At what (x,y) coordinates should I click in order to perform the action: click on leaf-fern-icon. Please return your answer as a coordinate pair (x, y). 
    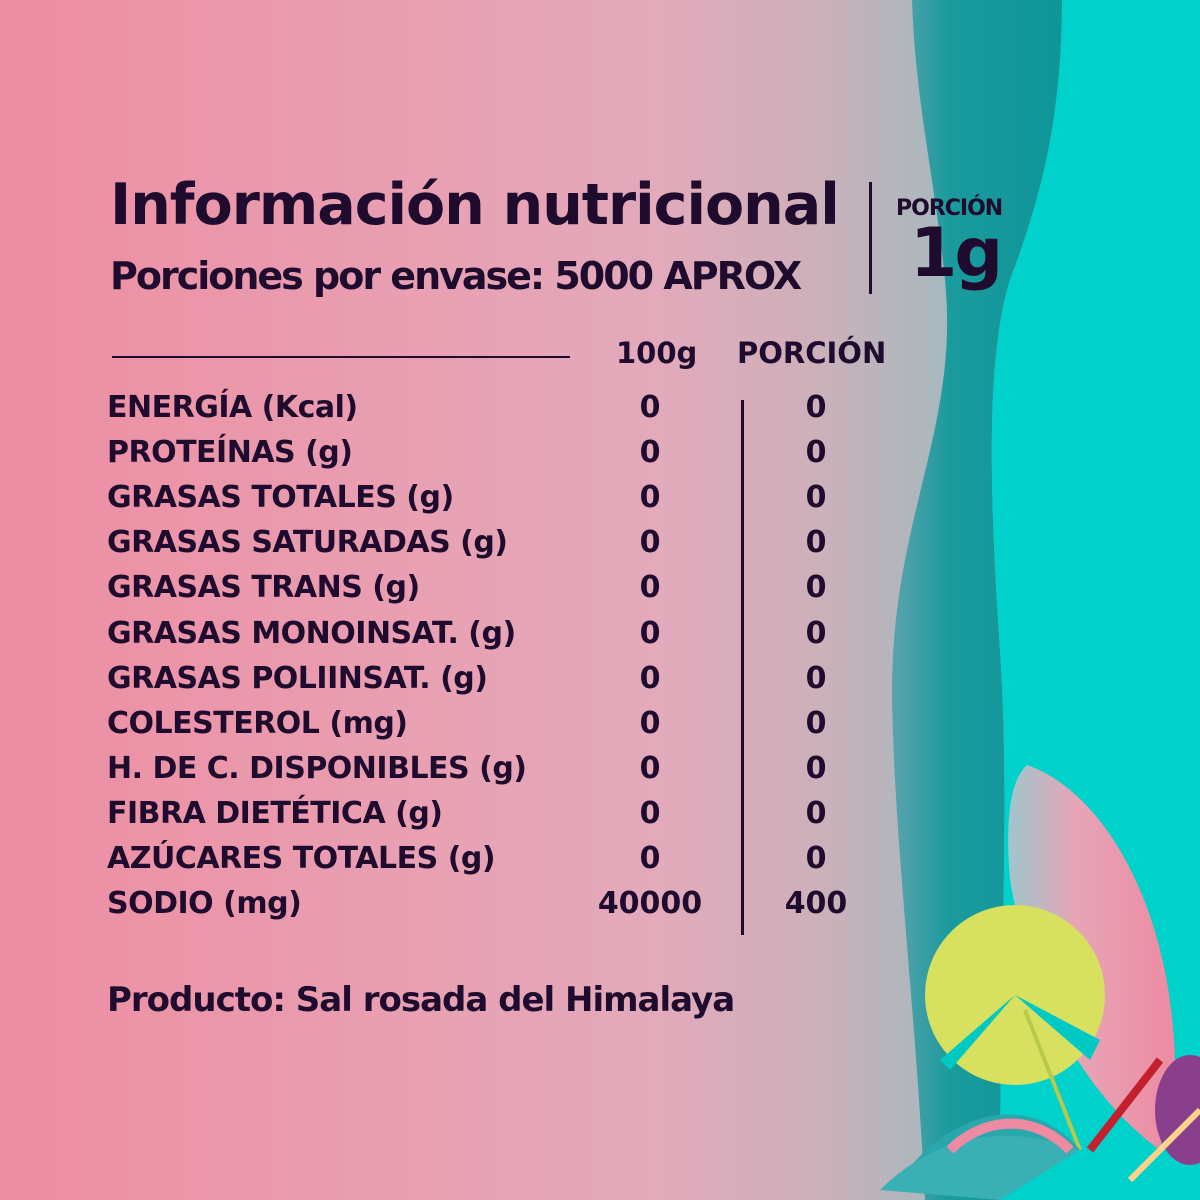
    Looking at the image, I should click on (1040, 1127).